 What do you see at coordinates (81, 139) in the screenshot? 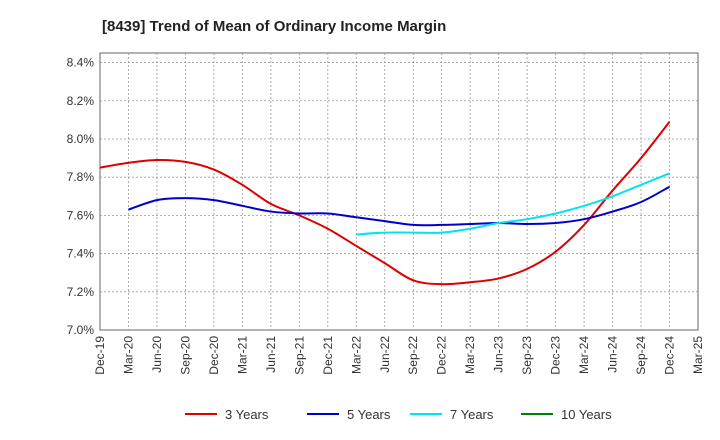
I see `y-tick-label: 8.0%` at bounding box center [81, 139].